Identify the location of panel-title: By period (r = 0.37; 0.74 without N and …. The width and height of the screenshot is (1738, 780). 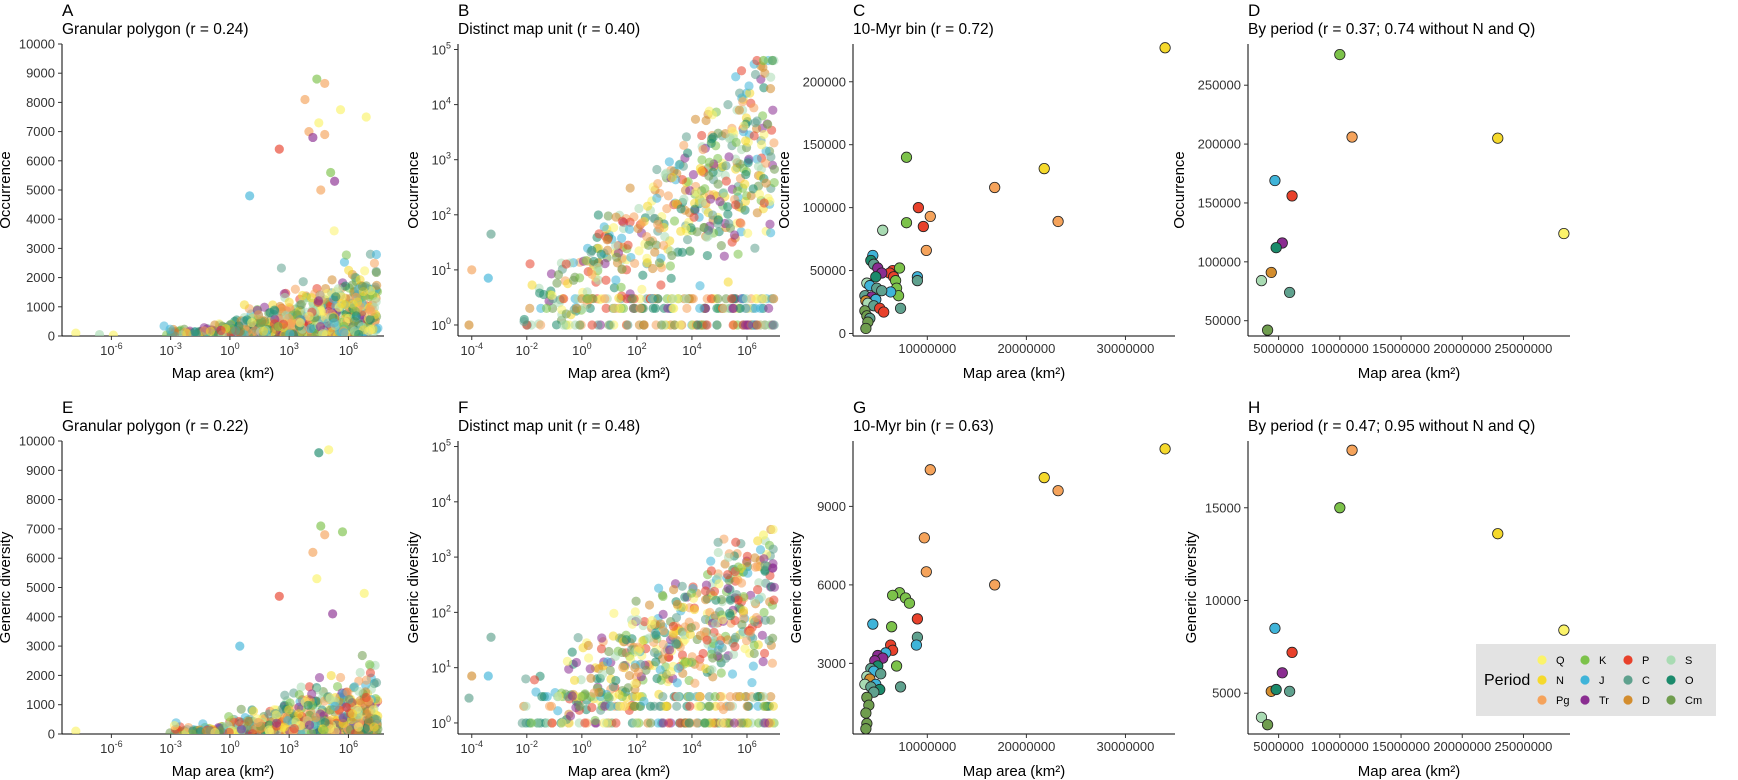
(1391, 29).